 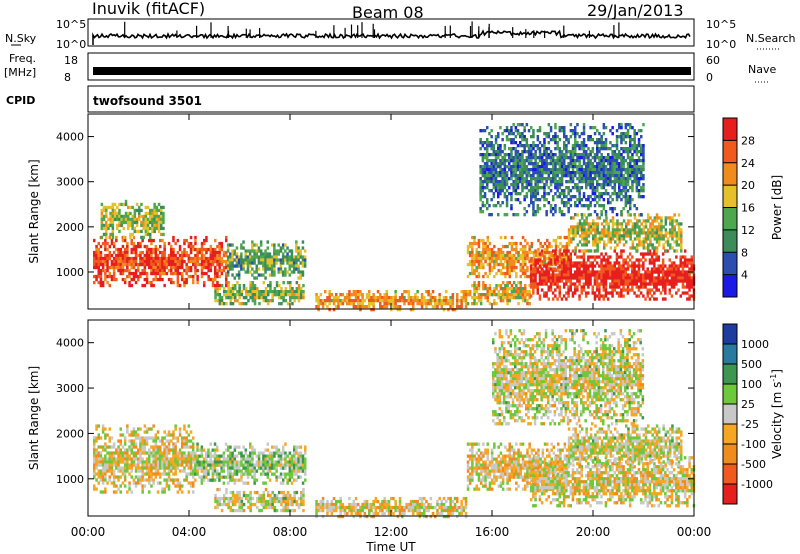 I want to click on colorbar-tick-label: 12, so click(x=748, y=230).